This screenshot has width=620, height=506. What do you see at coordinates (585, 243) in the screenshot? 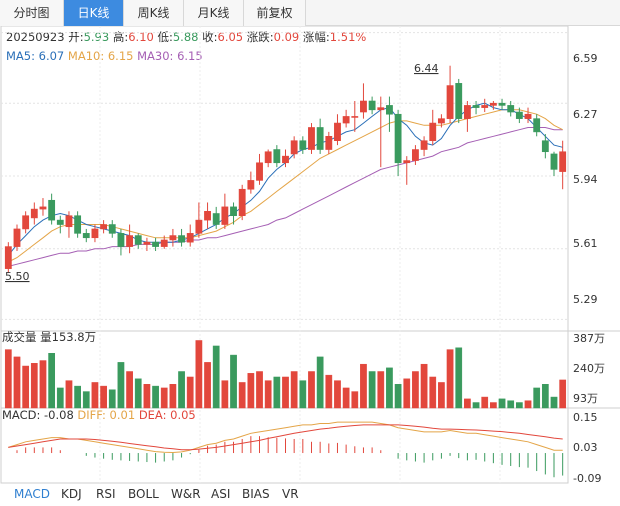
I see `price-tick-4: 5.61` at bounding box center [585, 243].